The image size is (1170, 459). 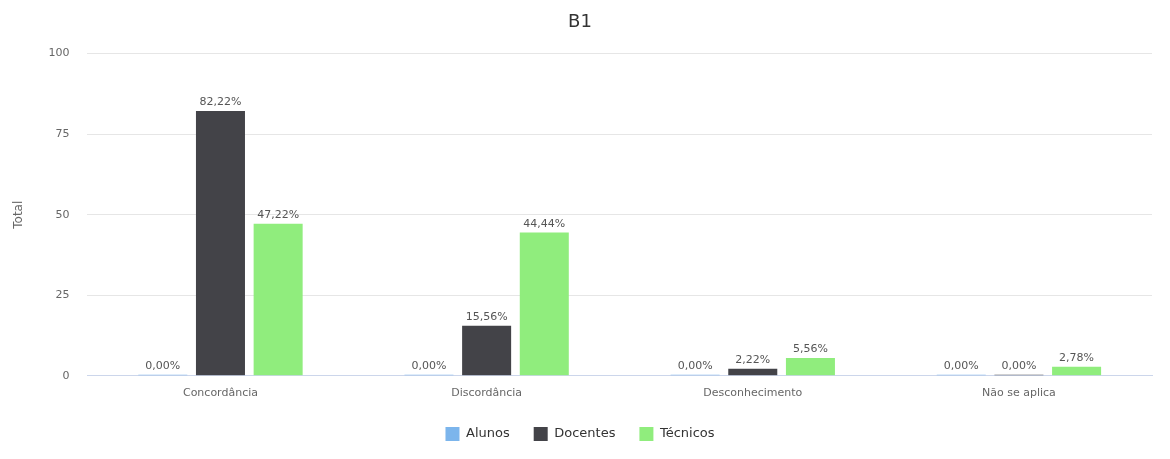 What do you see at coordinates (62, 214) in the screenshot?
I see `y-tick-label: 50` at bounding box center [62, 214].